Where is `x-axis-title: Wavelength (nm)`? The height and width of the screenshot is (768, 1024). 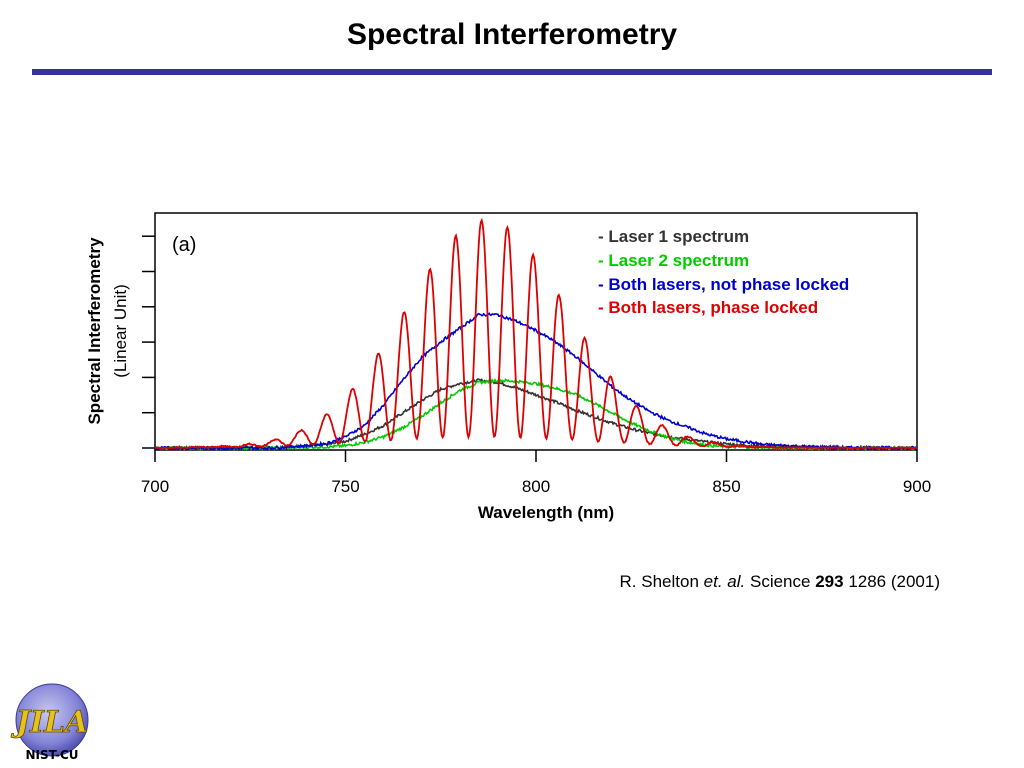
x-axis-title: Wavelength (nm) is located at coordinates (546, 512).